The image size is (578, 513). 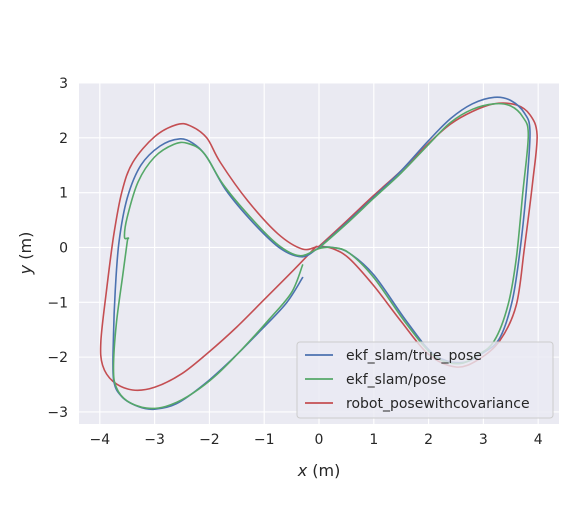 I want to click on legend-label: ekf_slam/true_pose, so click(x=414, y=356).